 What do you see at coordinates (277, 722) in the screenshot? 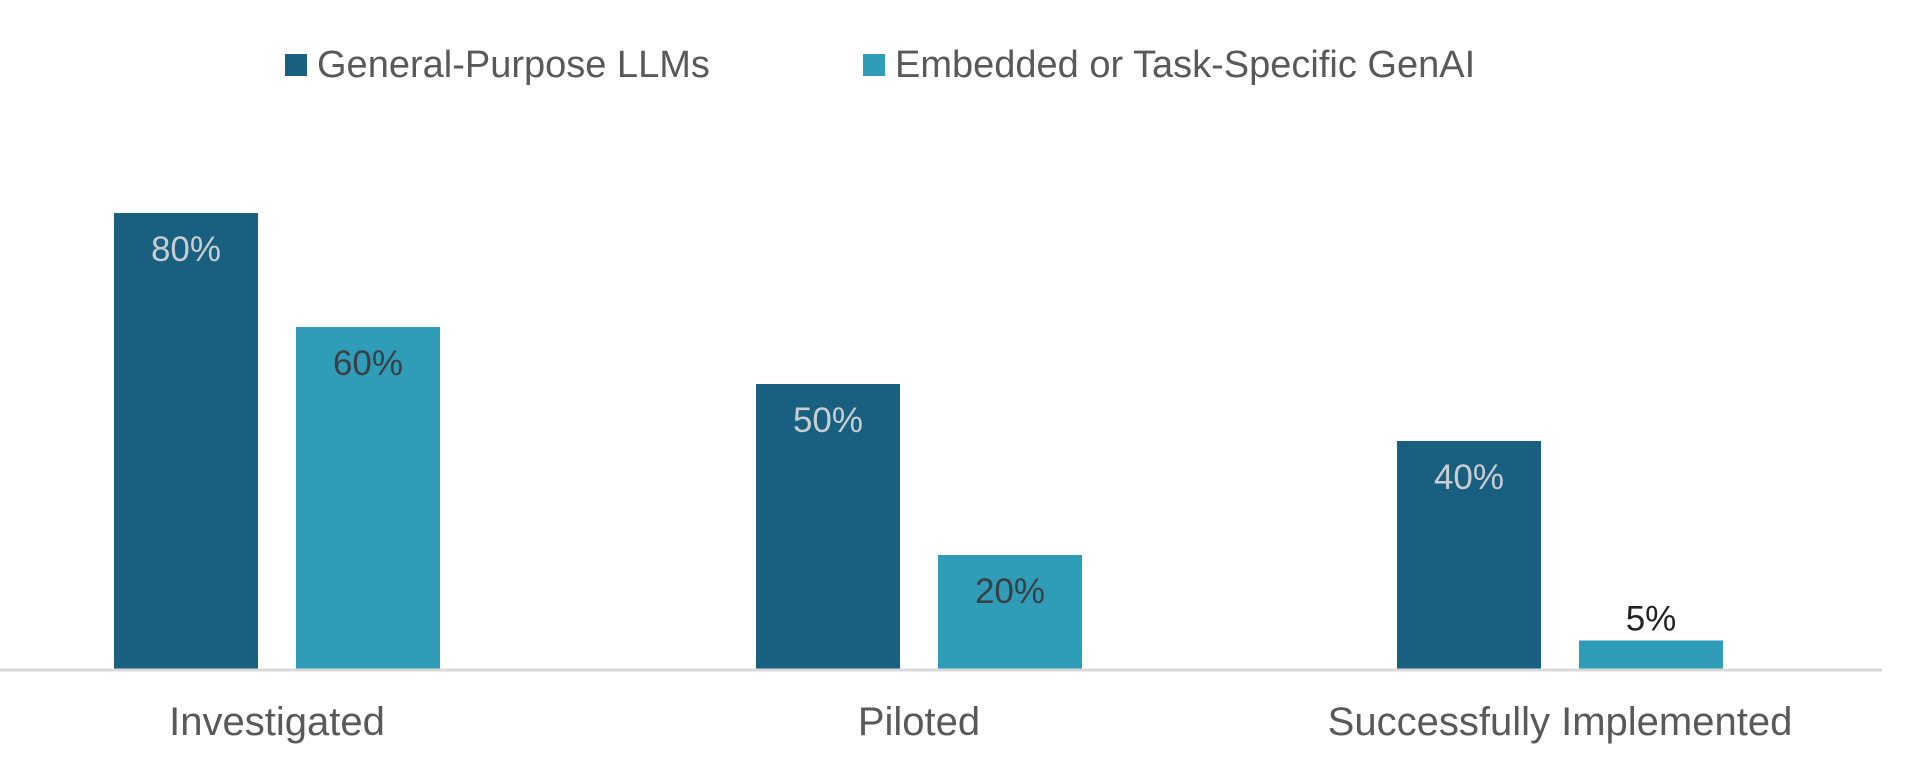
I see `category-label: Investigated` at bounding box center [277, 722].